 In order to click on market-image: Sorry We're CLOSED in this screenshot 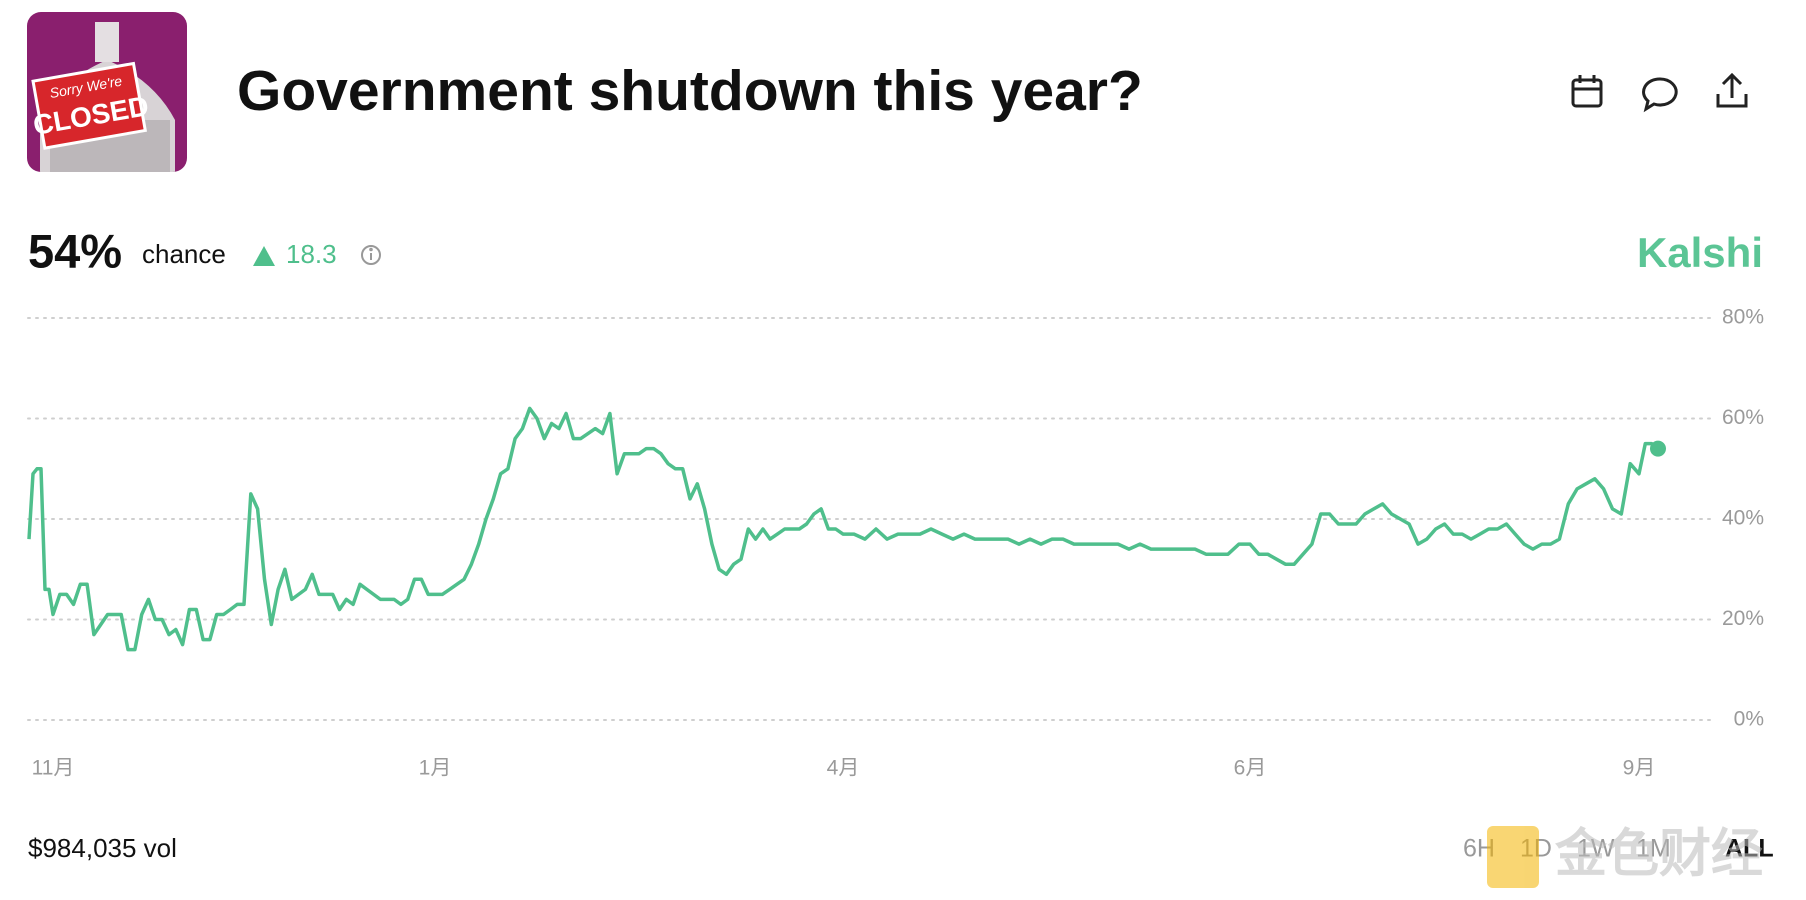, I will do `click(107, 92)`.